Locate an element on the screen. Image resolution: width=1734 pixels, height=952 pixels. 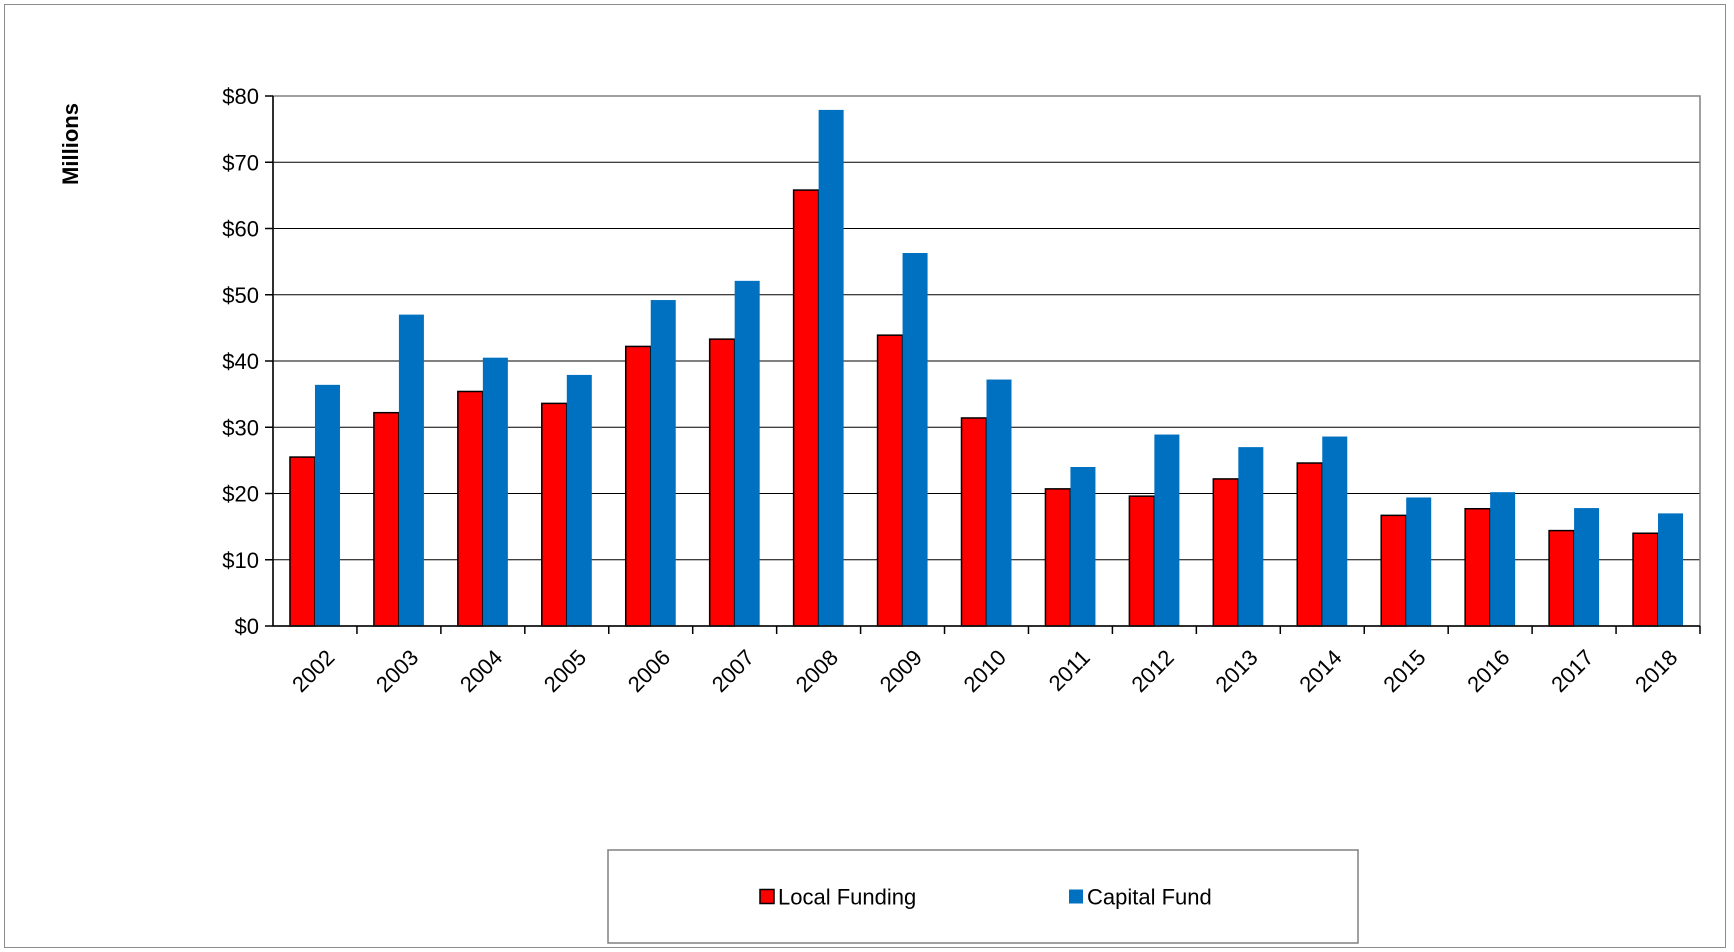
legend: Local Funding Capital Fund is located at coordinates (983, 896).